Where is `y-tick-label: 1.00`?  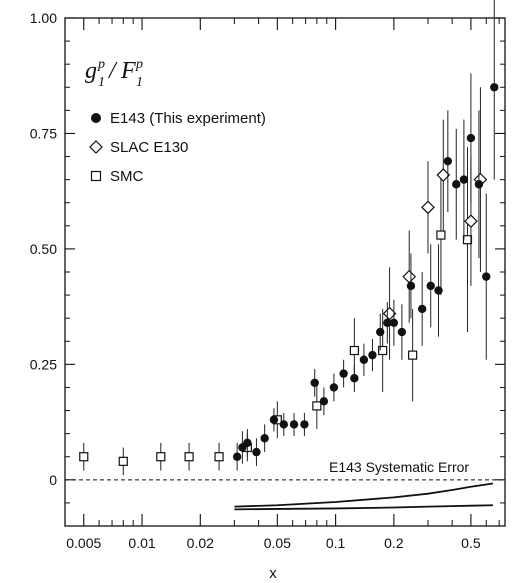 y-tick-label: 1.00 is located at coordinates (43, 18).